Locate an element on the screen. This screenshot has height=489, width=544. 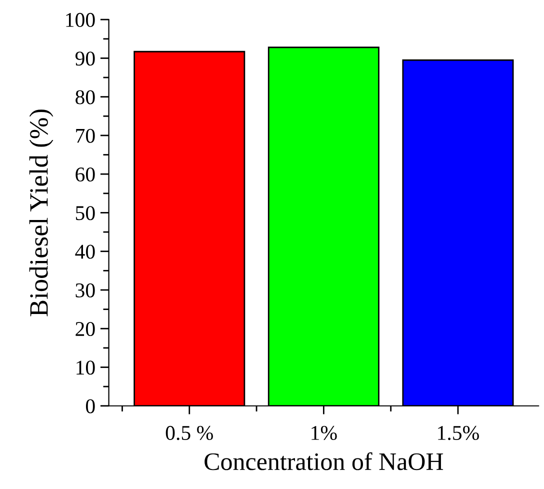
y-tick-label: 0 is located at coordinates (90, 406).